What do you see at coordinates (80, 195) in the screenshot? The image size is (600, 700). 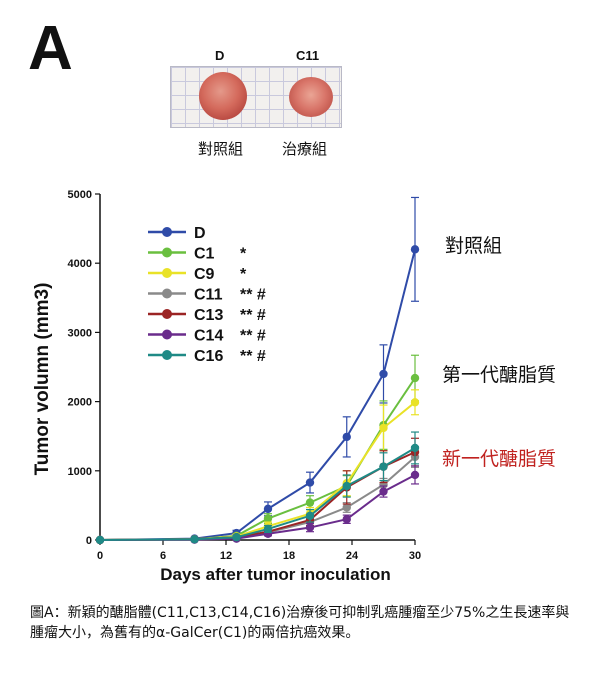 I see `y-tick-label: 5000` at bounding box center [80, 195].